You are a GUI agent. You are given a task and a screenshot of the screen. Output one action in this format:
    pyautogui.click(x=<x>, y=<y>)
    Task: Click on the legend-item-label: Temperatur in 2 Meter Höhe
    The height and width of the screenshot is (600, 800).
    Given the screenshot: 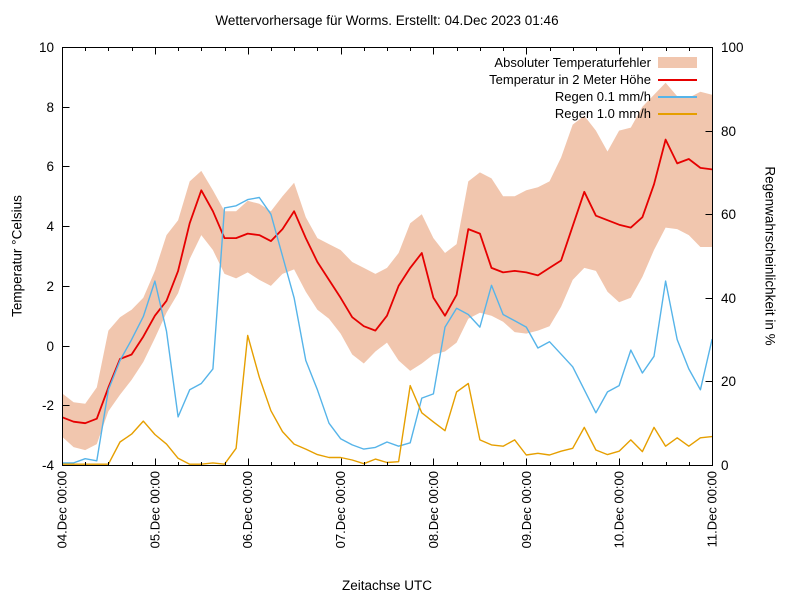 What is the action you would take?
    pyautogui.click(x=570, y=79)
    